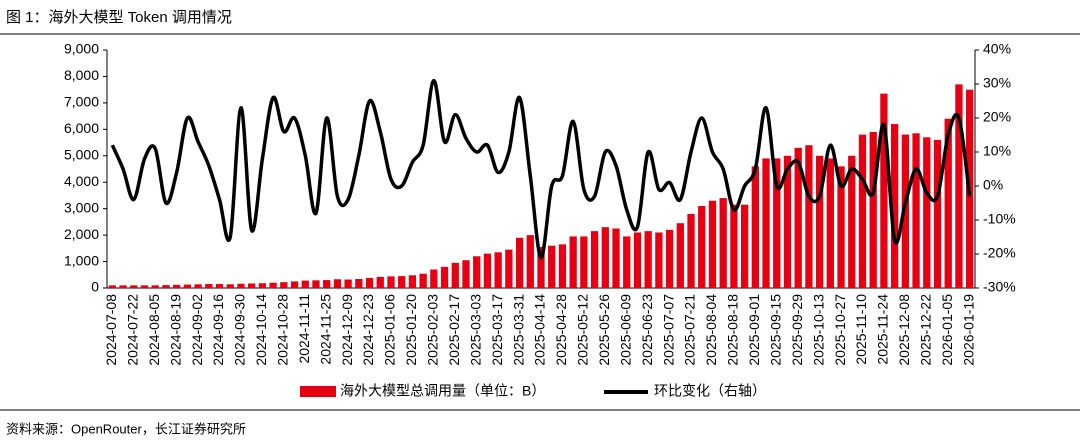 The width and height of the screenshot is (1080, 446). Describe the element at coordinates (325, 329) in the screenshot. I see `x-tick-label: 2024-11-25` at that location.